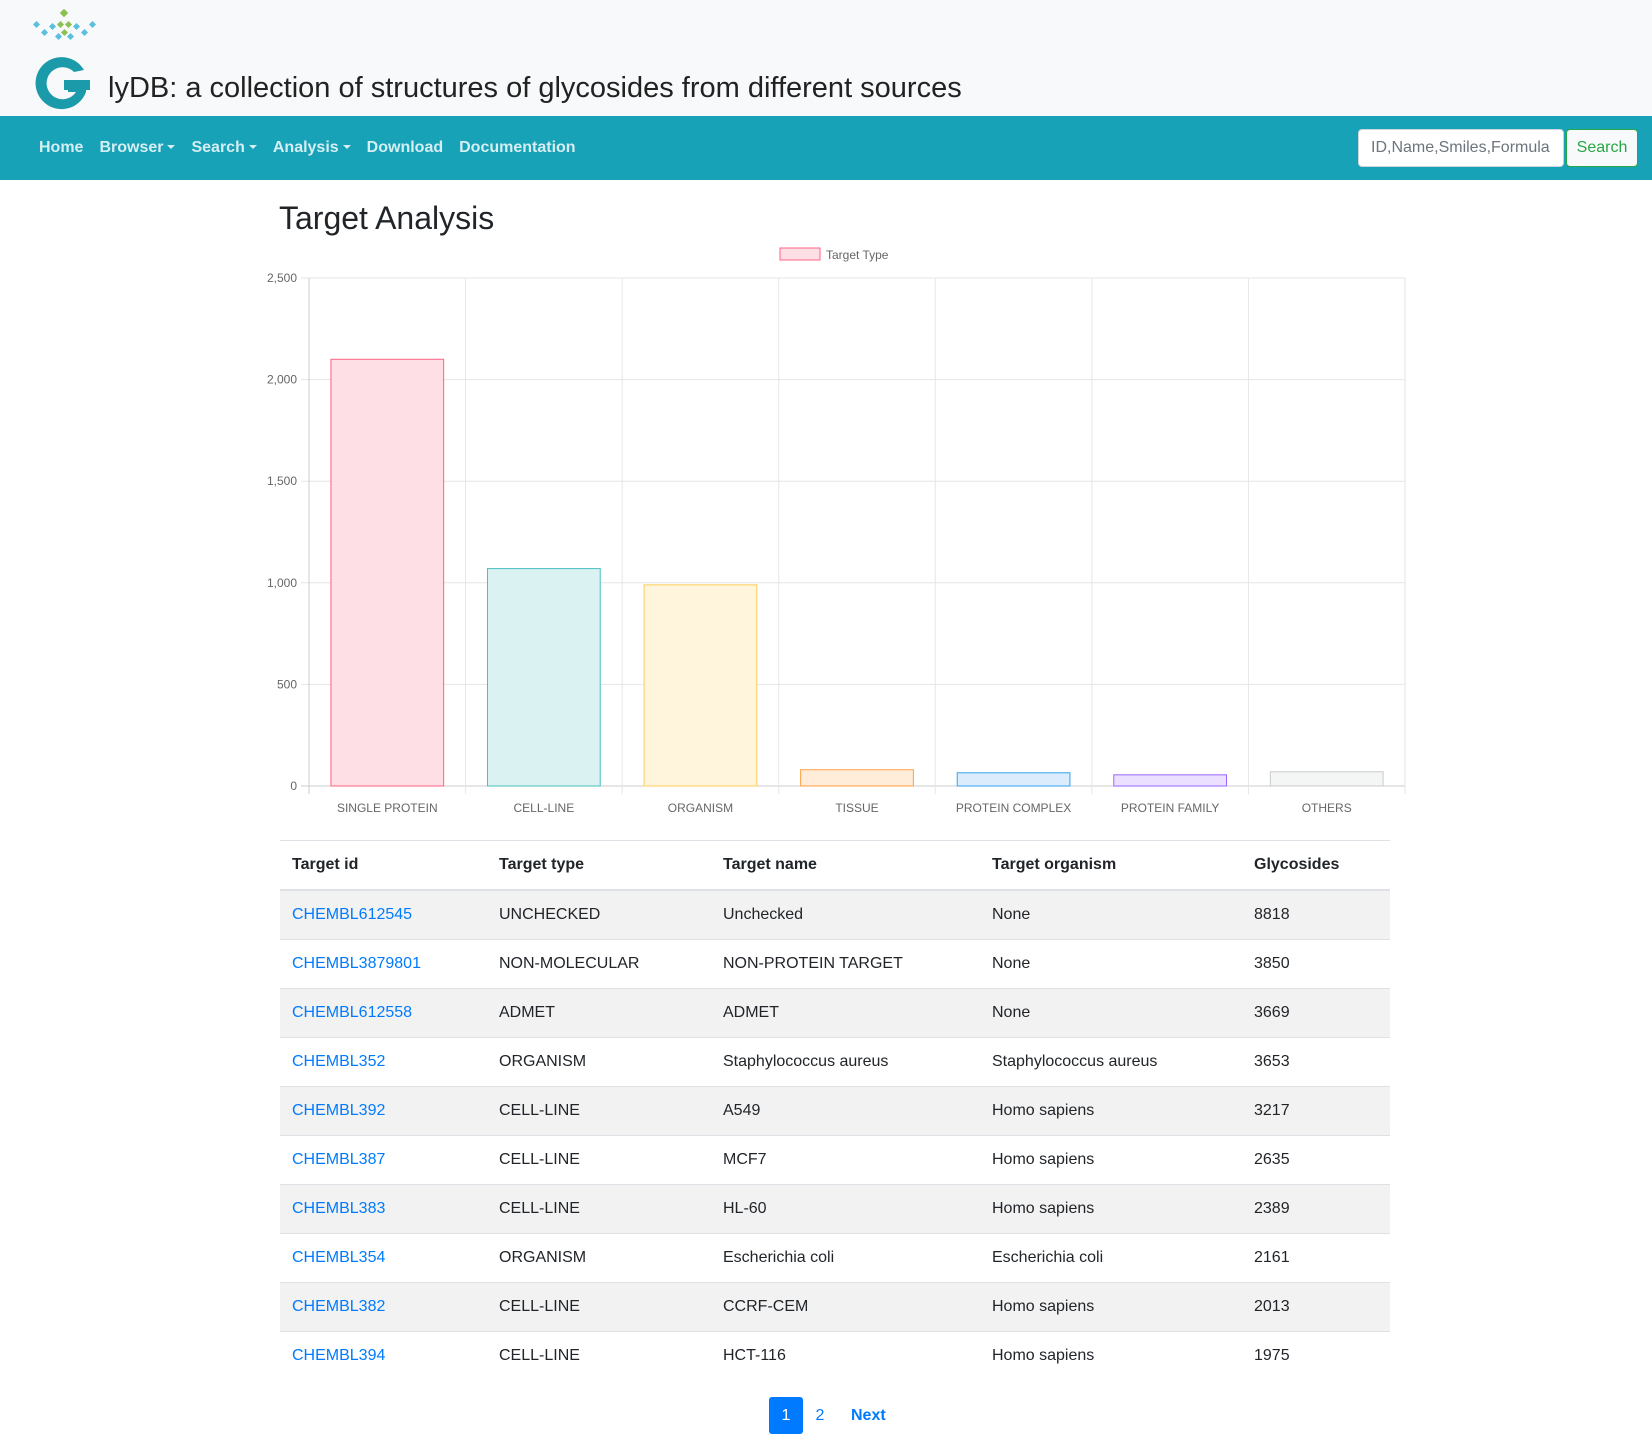 This screenshot has height=1446, width=1652. I want to click on target-name-cell: Escherichia coli, so click(845, 1258).